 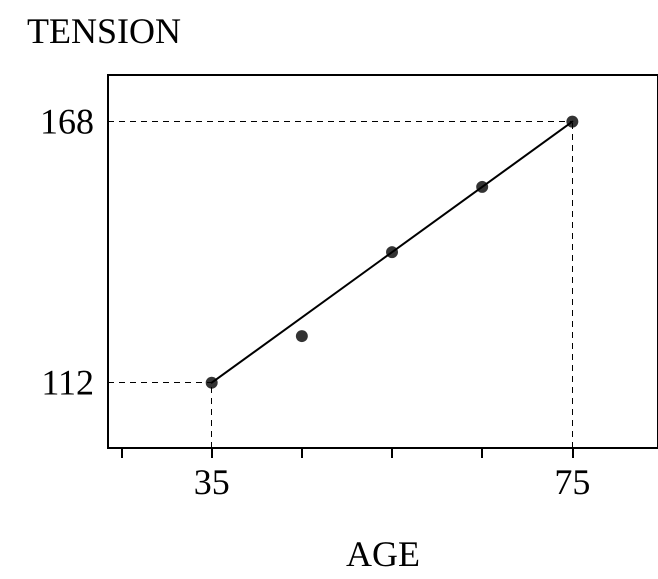 What do you see at coordinates (572, 482) in the screenshot?
I see `x-tick-label: 75` at bounding box center [572, 482].